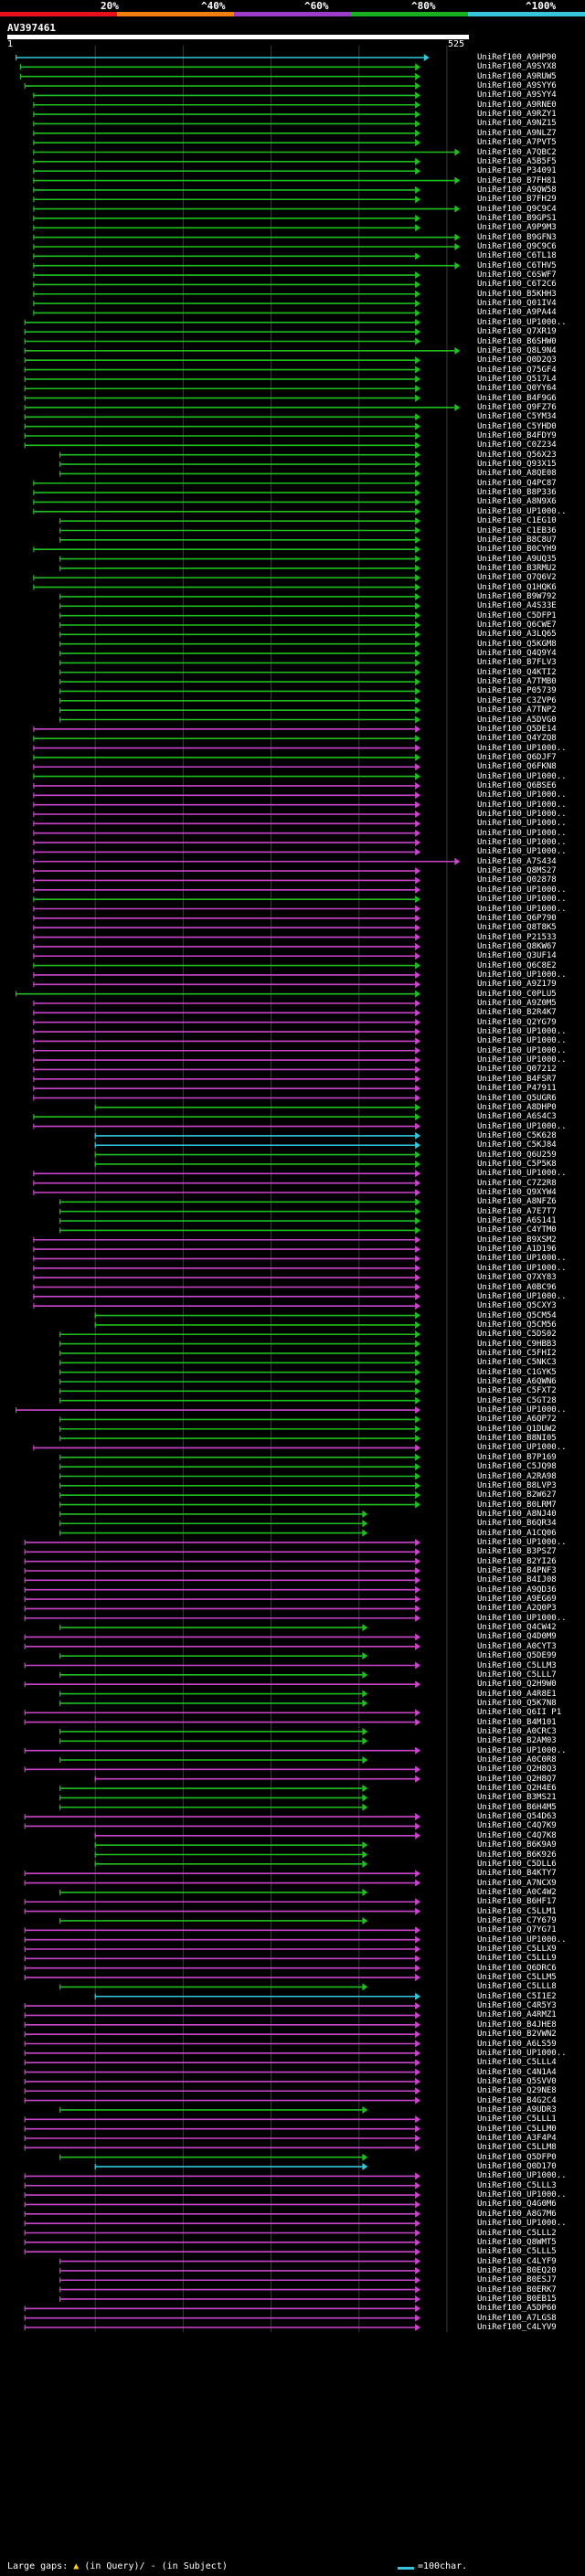  Describe the element at coordinates (517, 1911) in the screenshot. I see `hit-link: UniRef100_C5LLM1` at that location.